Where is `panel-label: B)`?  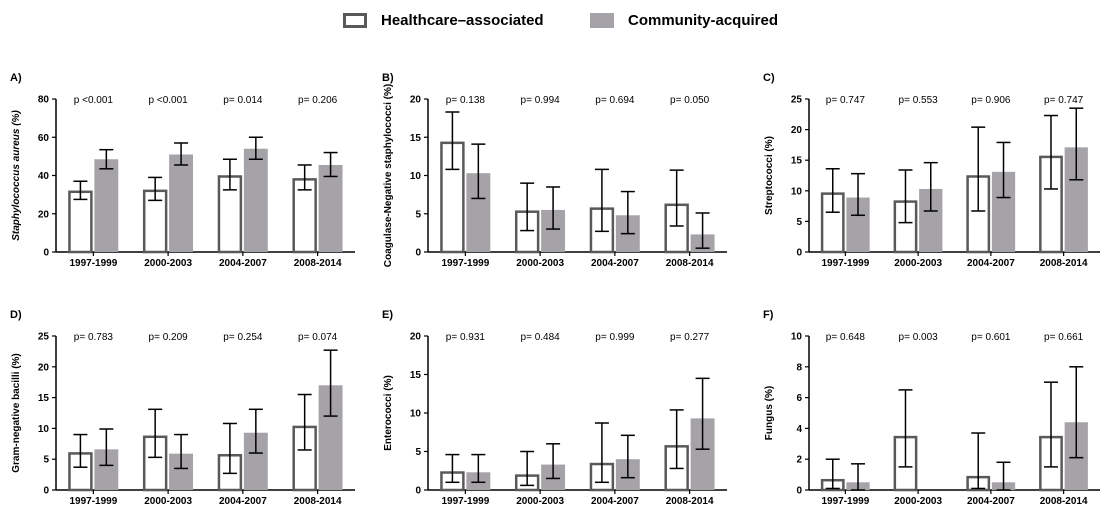
panel-label: B) is located at coordinates (388, 78).